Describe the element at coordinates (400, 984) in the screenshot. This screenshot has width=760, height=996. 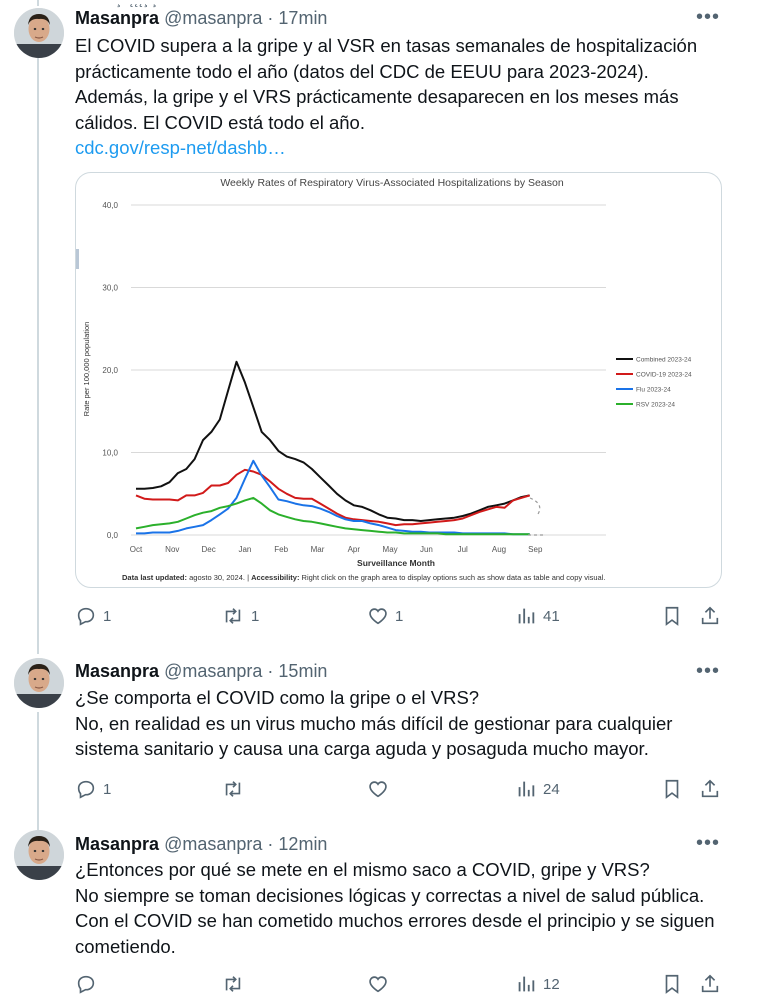
I see `tweet-actions: 12` at that location.